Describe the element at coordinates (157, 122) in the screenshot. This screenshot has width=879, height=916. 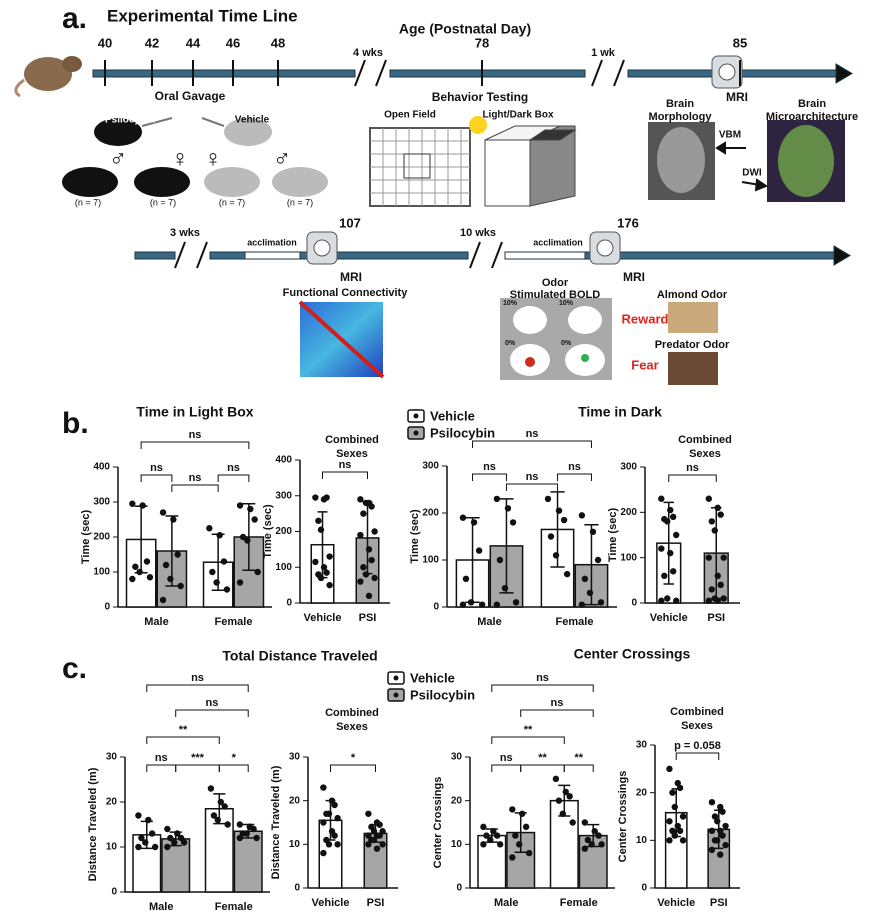
I see `gavage-needle` at that location.